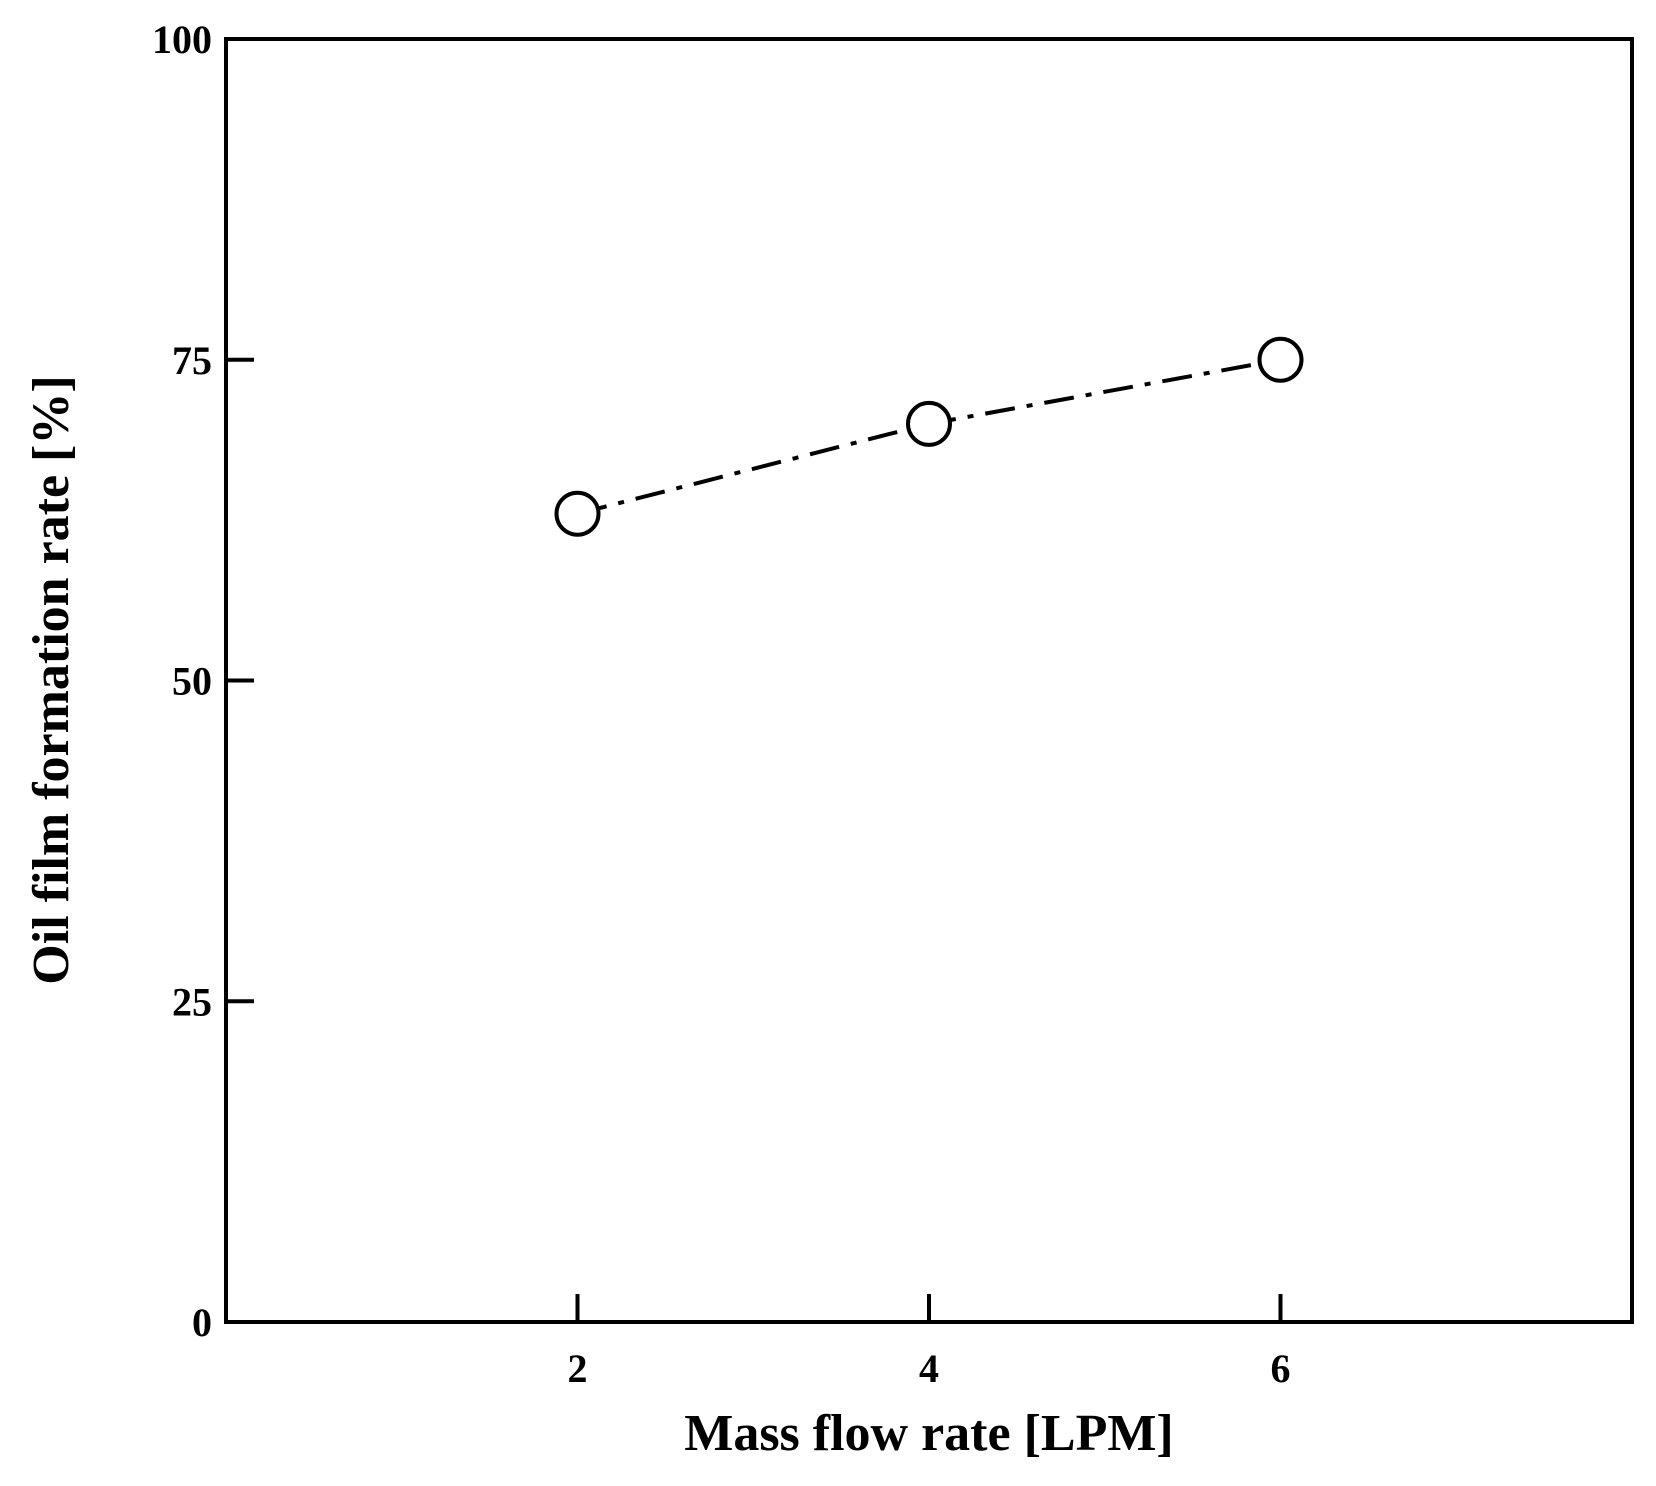 The height and width of the screenshot is (1486, 1656). What do you see at coordinates (202, 1322) in the screenshot?
I see `y-tick-label: 0` at bounding box center [202, 1322].